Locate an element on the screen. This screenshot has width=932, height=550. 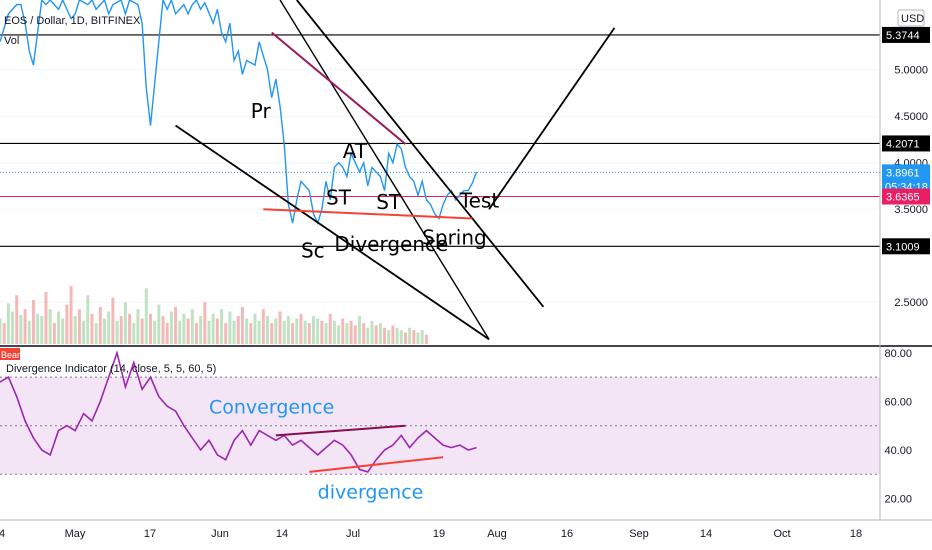
time-axis: 4 May 17 Jun 14 Jul 19 Aug 16 Sep 14 Oct 18 is located at coordinates (466, 529).